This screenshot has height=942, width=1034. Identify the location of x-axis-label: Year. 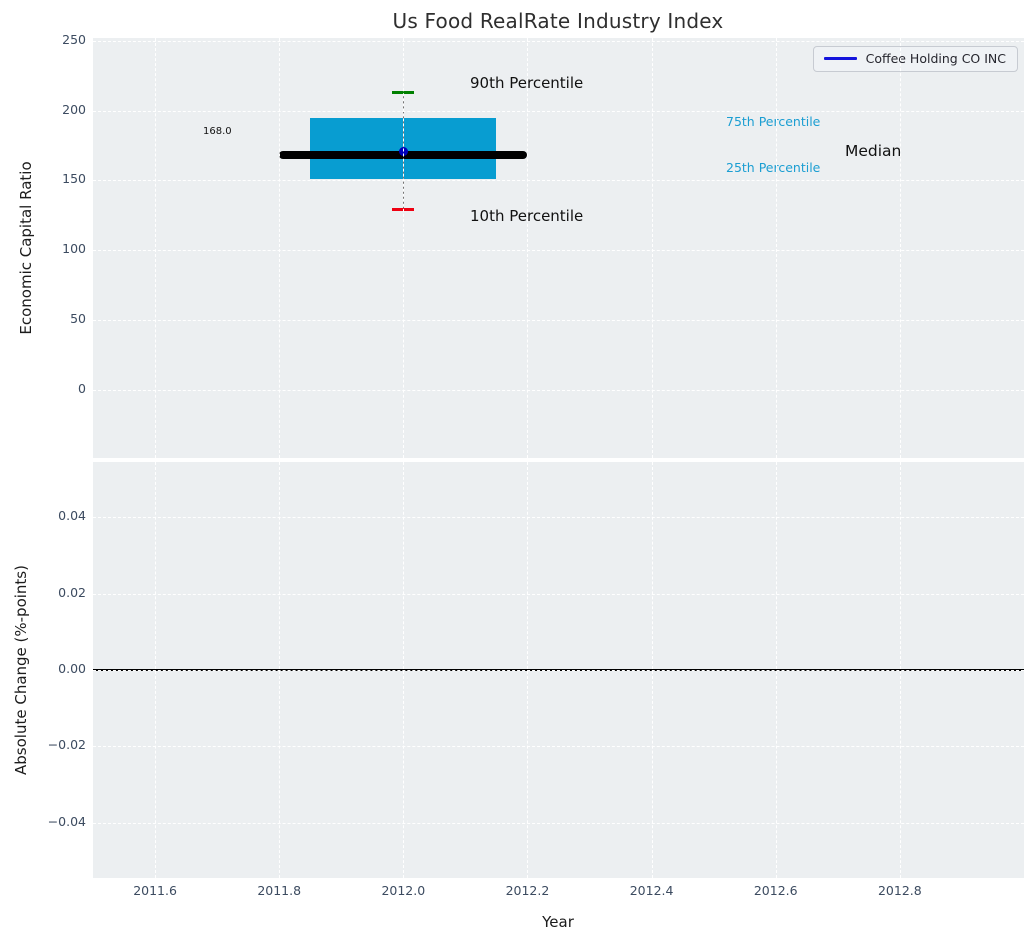
(558, 922).